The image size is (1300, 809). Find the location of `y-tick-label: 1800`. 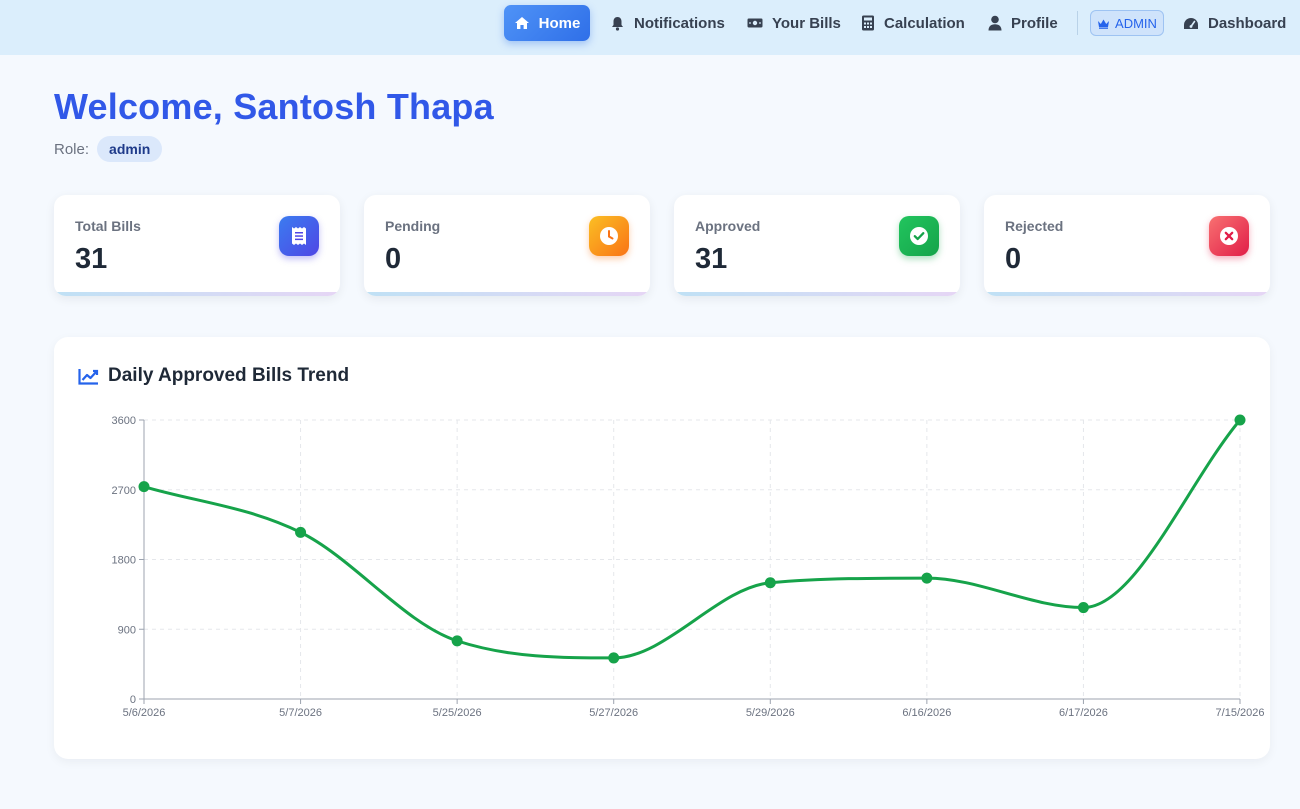

y-tick-label: 1800 is located at coordinates (124, 561).